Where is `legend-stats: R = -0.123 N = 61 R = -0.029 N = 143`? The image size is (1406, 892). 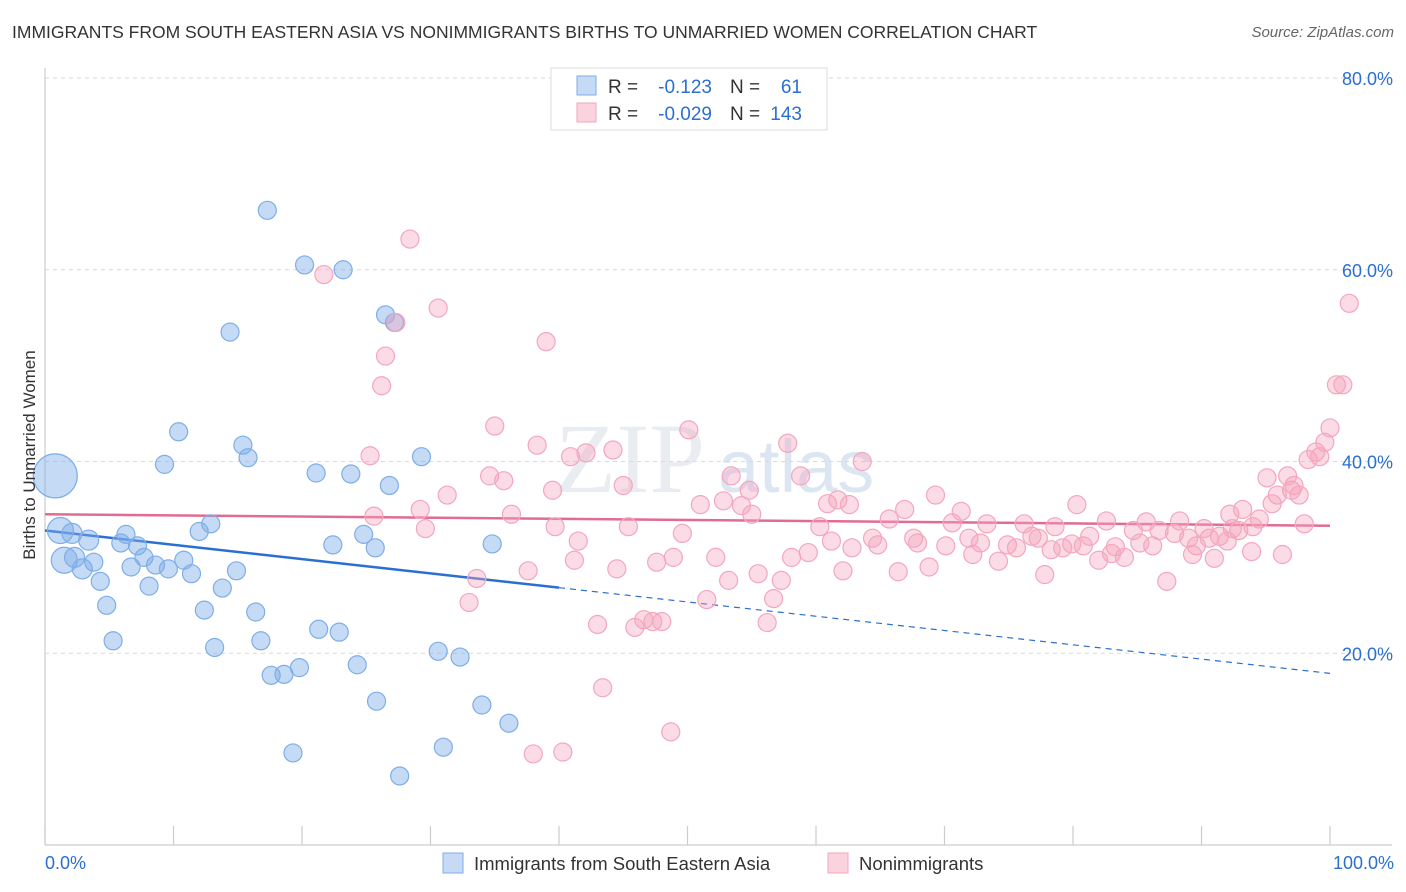
legend-stats: R = -0.123 N = 61 R = -0.029 N = 143 is located at coordinates (689, 99).